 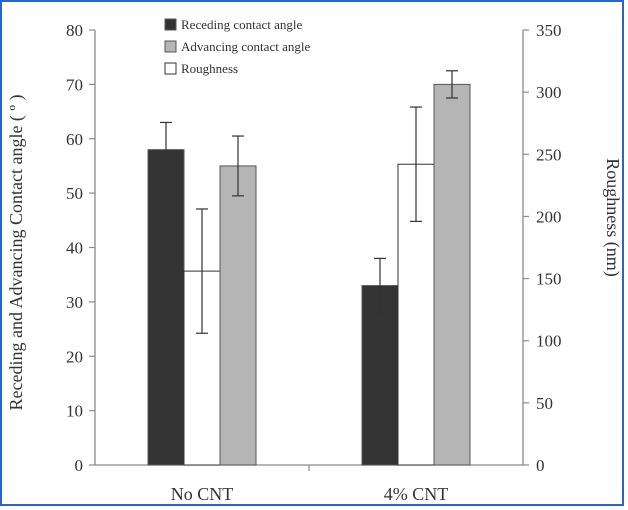 I want to click on y-axis-title-right: Roughness (nm), so click(x=612, y=217).